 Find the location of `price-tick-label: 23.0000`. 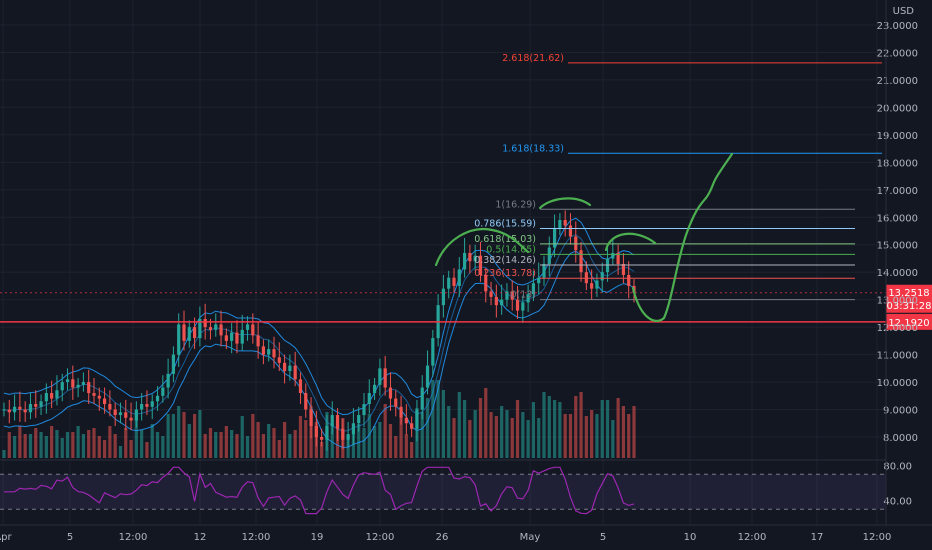

price-tick-label: 23.0000 is located at coordinates (897, 26).